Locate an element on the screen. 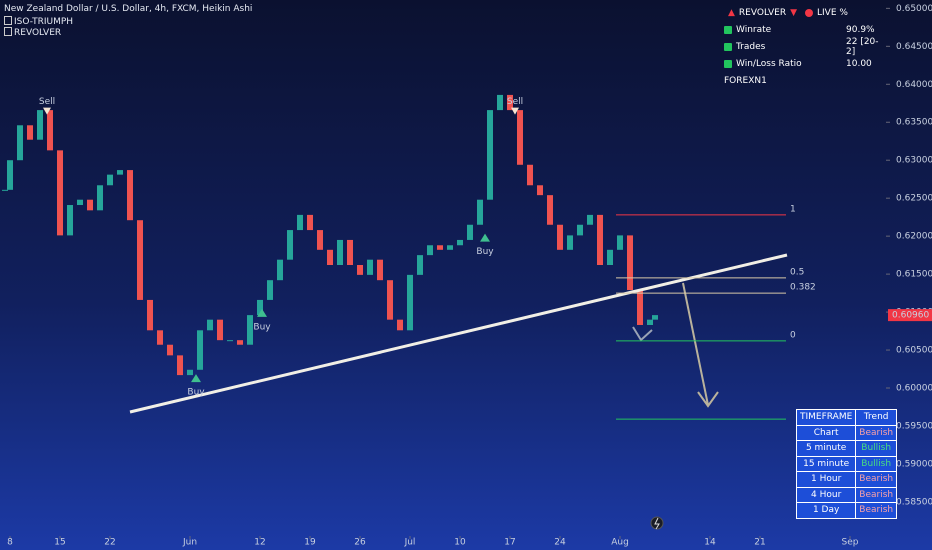  table-row: Chart Bearish is located at coordinates (846, 432).